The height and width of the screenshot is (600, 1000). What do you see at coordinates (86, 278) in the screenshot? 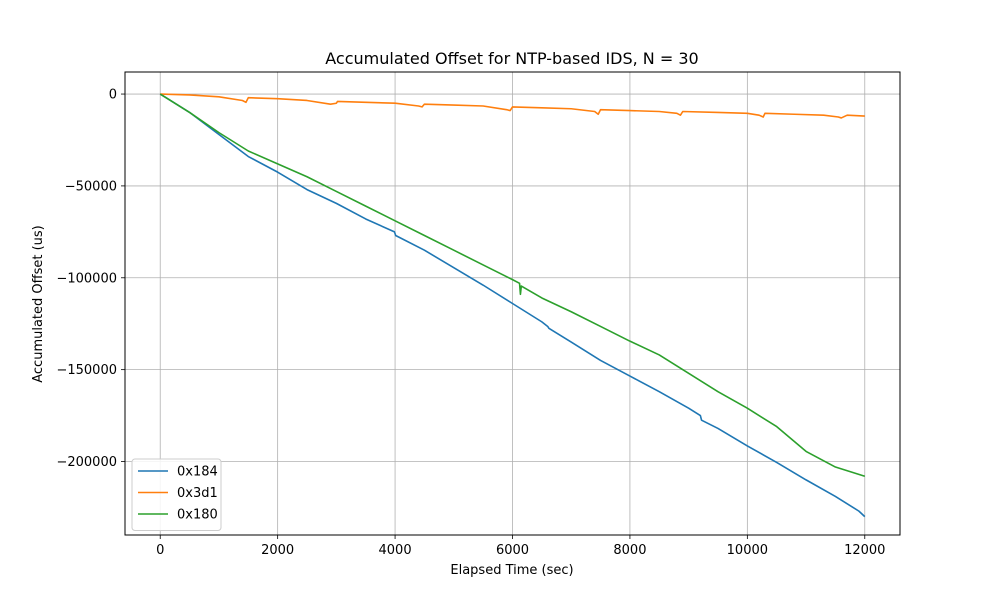
I see `y-tick-label: −100000` at bounding box center [86, 278].